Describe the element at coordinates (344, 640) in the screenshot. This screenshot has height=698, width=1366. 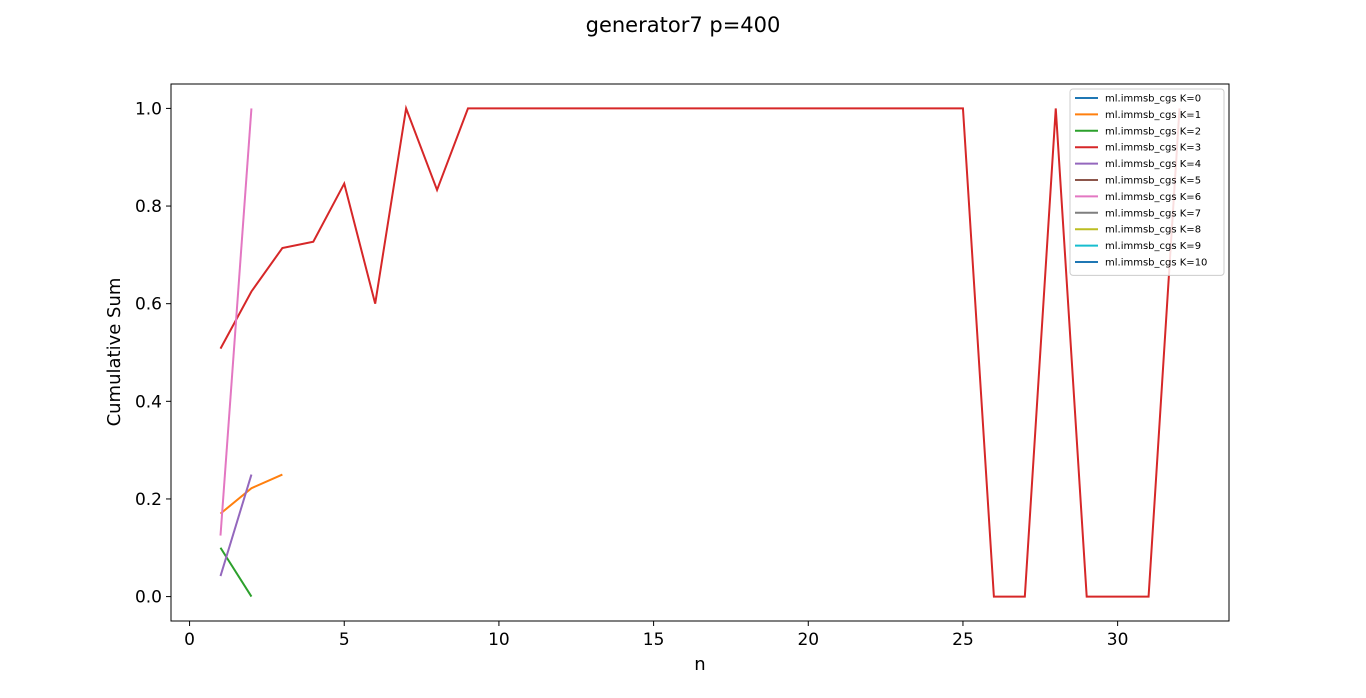
I see `x-tick-label: 5` at that location.